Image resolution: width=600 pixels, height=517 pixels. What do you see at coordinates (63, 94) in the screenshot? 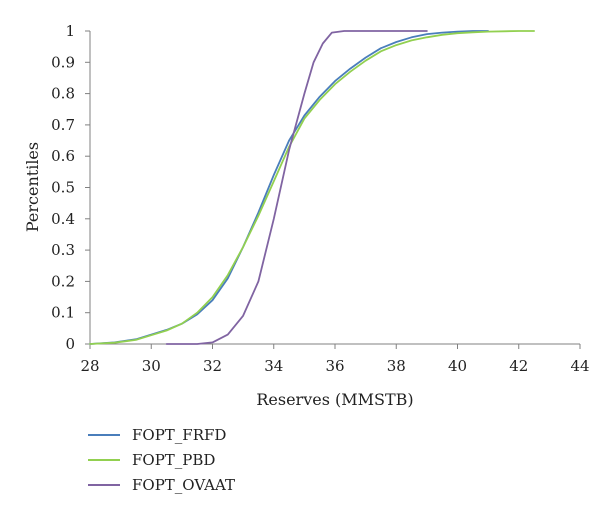
I see `y-tick-label: 0.8` at bounding box center [63, 94].